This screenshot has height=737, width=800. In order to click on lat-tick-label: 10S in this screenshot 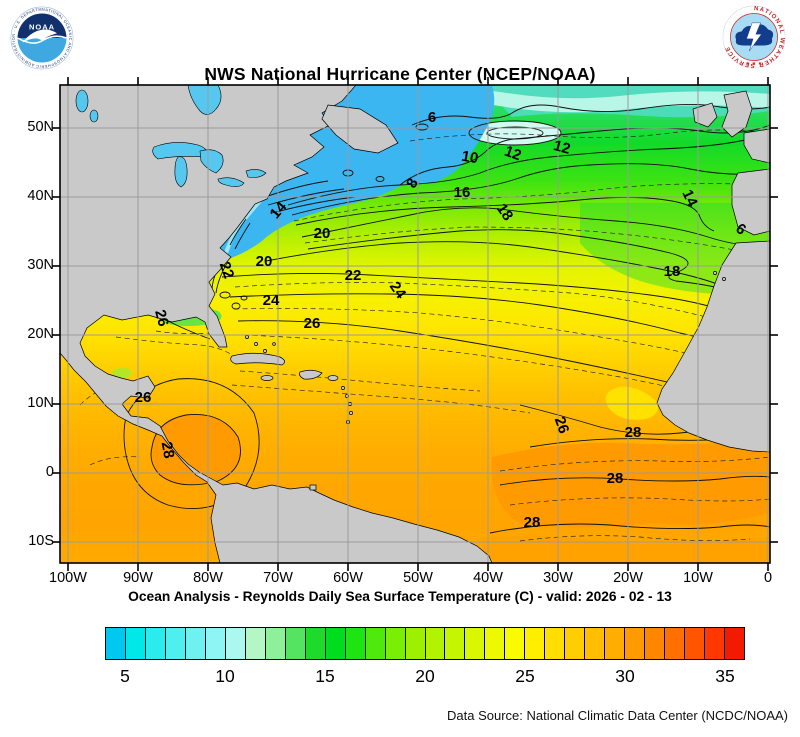, I will do `click(41, 541)`.